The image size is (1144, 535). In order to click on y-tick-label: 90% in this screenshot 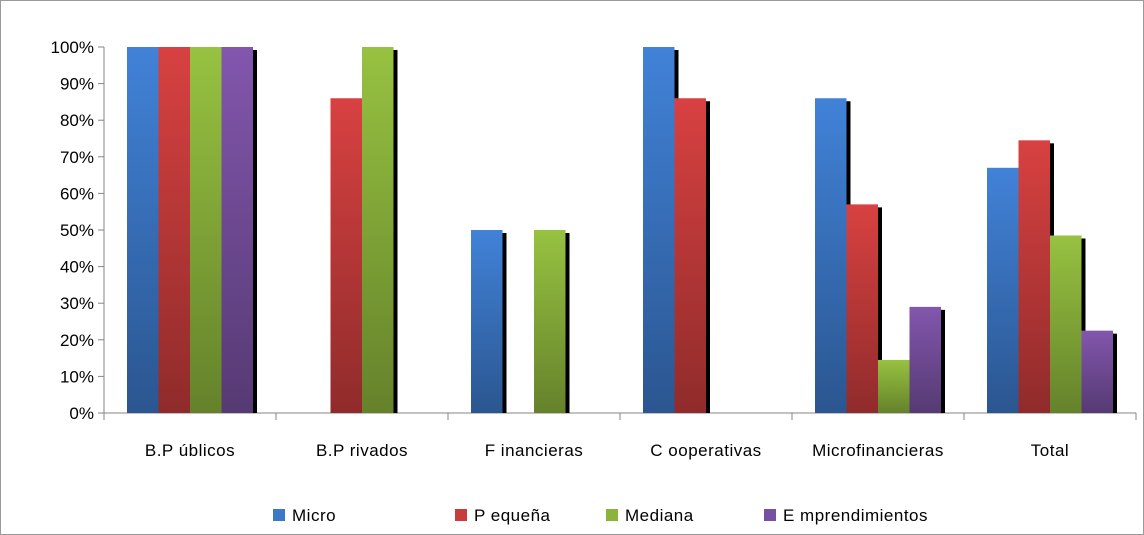, I will do `click(77, 84)`.